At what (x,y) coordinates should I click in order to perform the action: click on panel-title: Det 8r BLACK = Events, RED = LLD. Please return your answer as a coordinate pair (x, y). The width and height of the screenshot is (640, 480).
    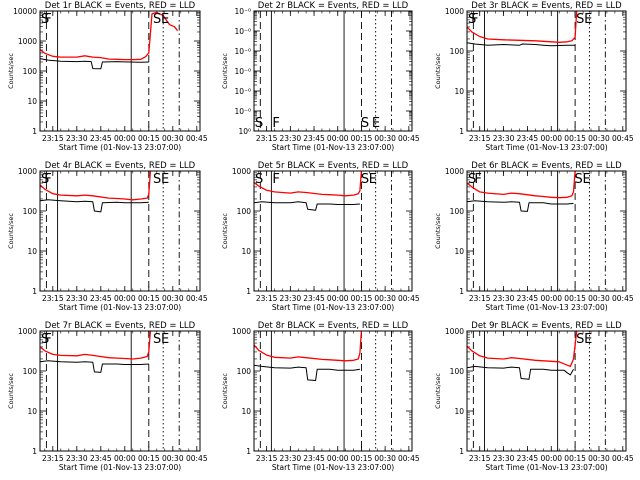
    Looking at the image, I should click on (333, 326).